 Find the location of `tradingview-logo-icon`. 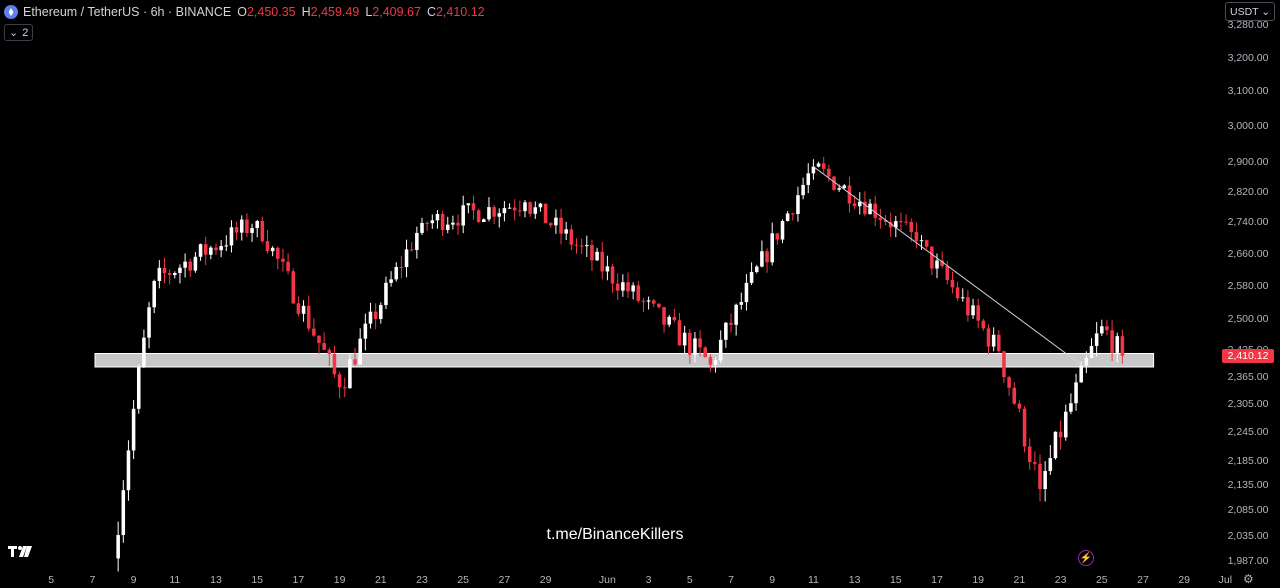

tradingview-logo-icon is located at coordinates (20, 551).